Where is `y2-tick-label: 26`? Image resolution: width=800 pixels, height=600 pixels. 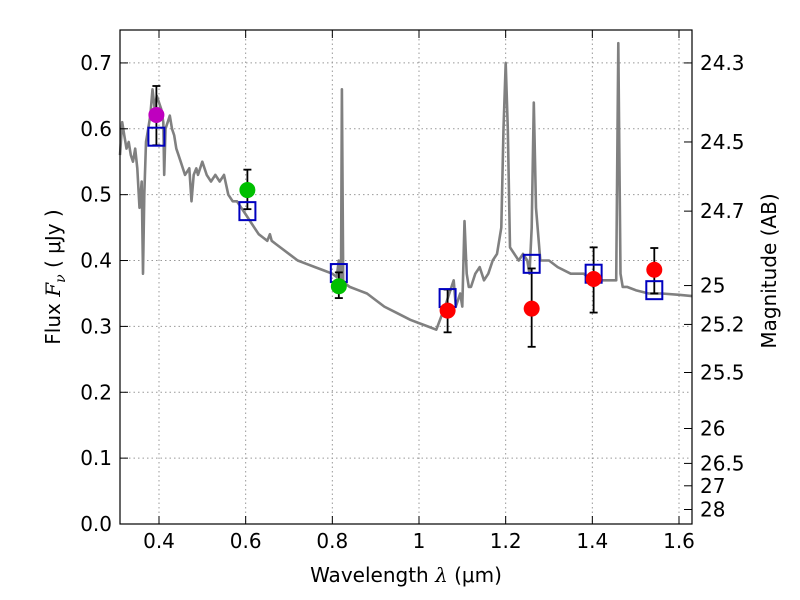
y2-tick-label: 26 is located at coordinates (712, 428).